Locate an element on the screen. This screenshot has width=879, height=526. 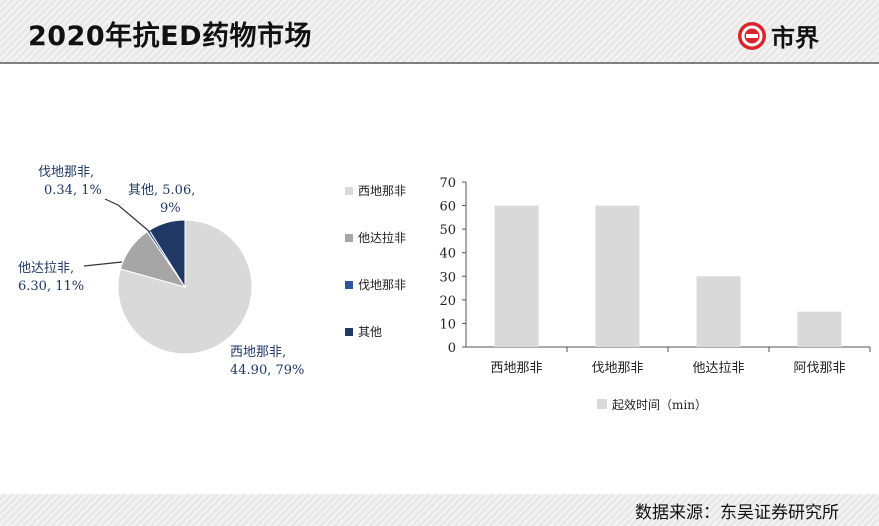
header-divider is located at coordinates (439, 63).